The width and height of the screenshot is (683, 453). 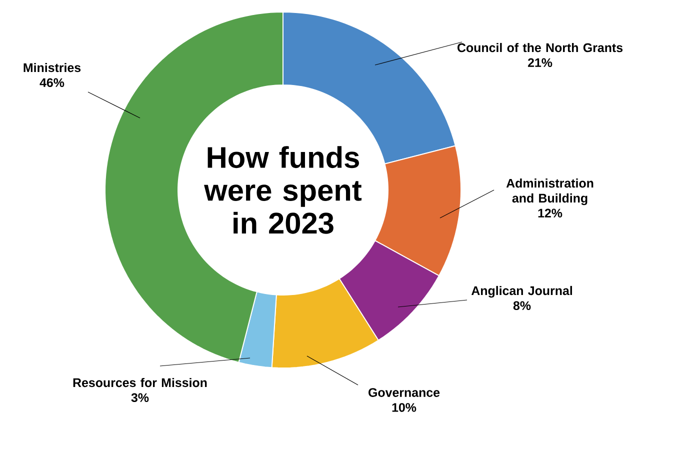 I want to click on slice-label: Administration and Building, so click(x=550, y=192).